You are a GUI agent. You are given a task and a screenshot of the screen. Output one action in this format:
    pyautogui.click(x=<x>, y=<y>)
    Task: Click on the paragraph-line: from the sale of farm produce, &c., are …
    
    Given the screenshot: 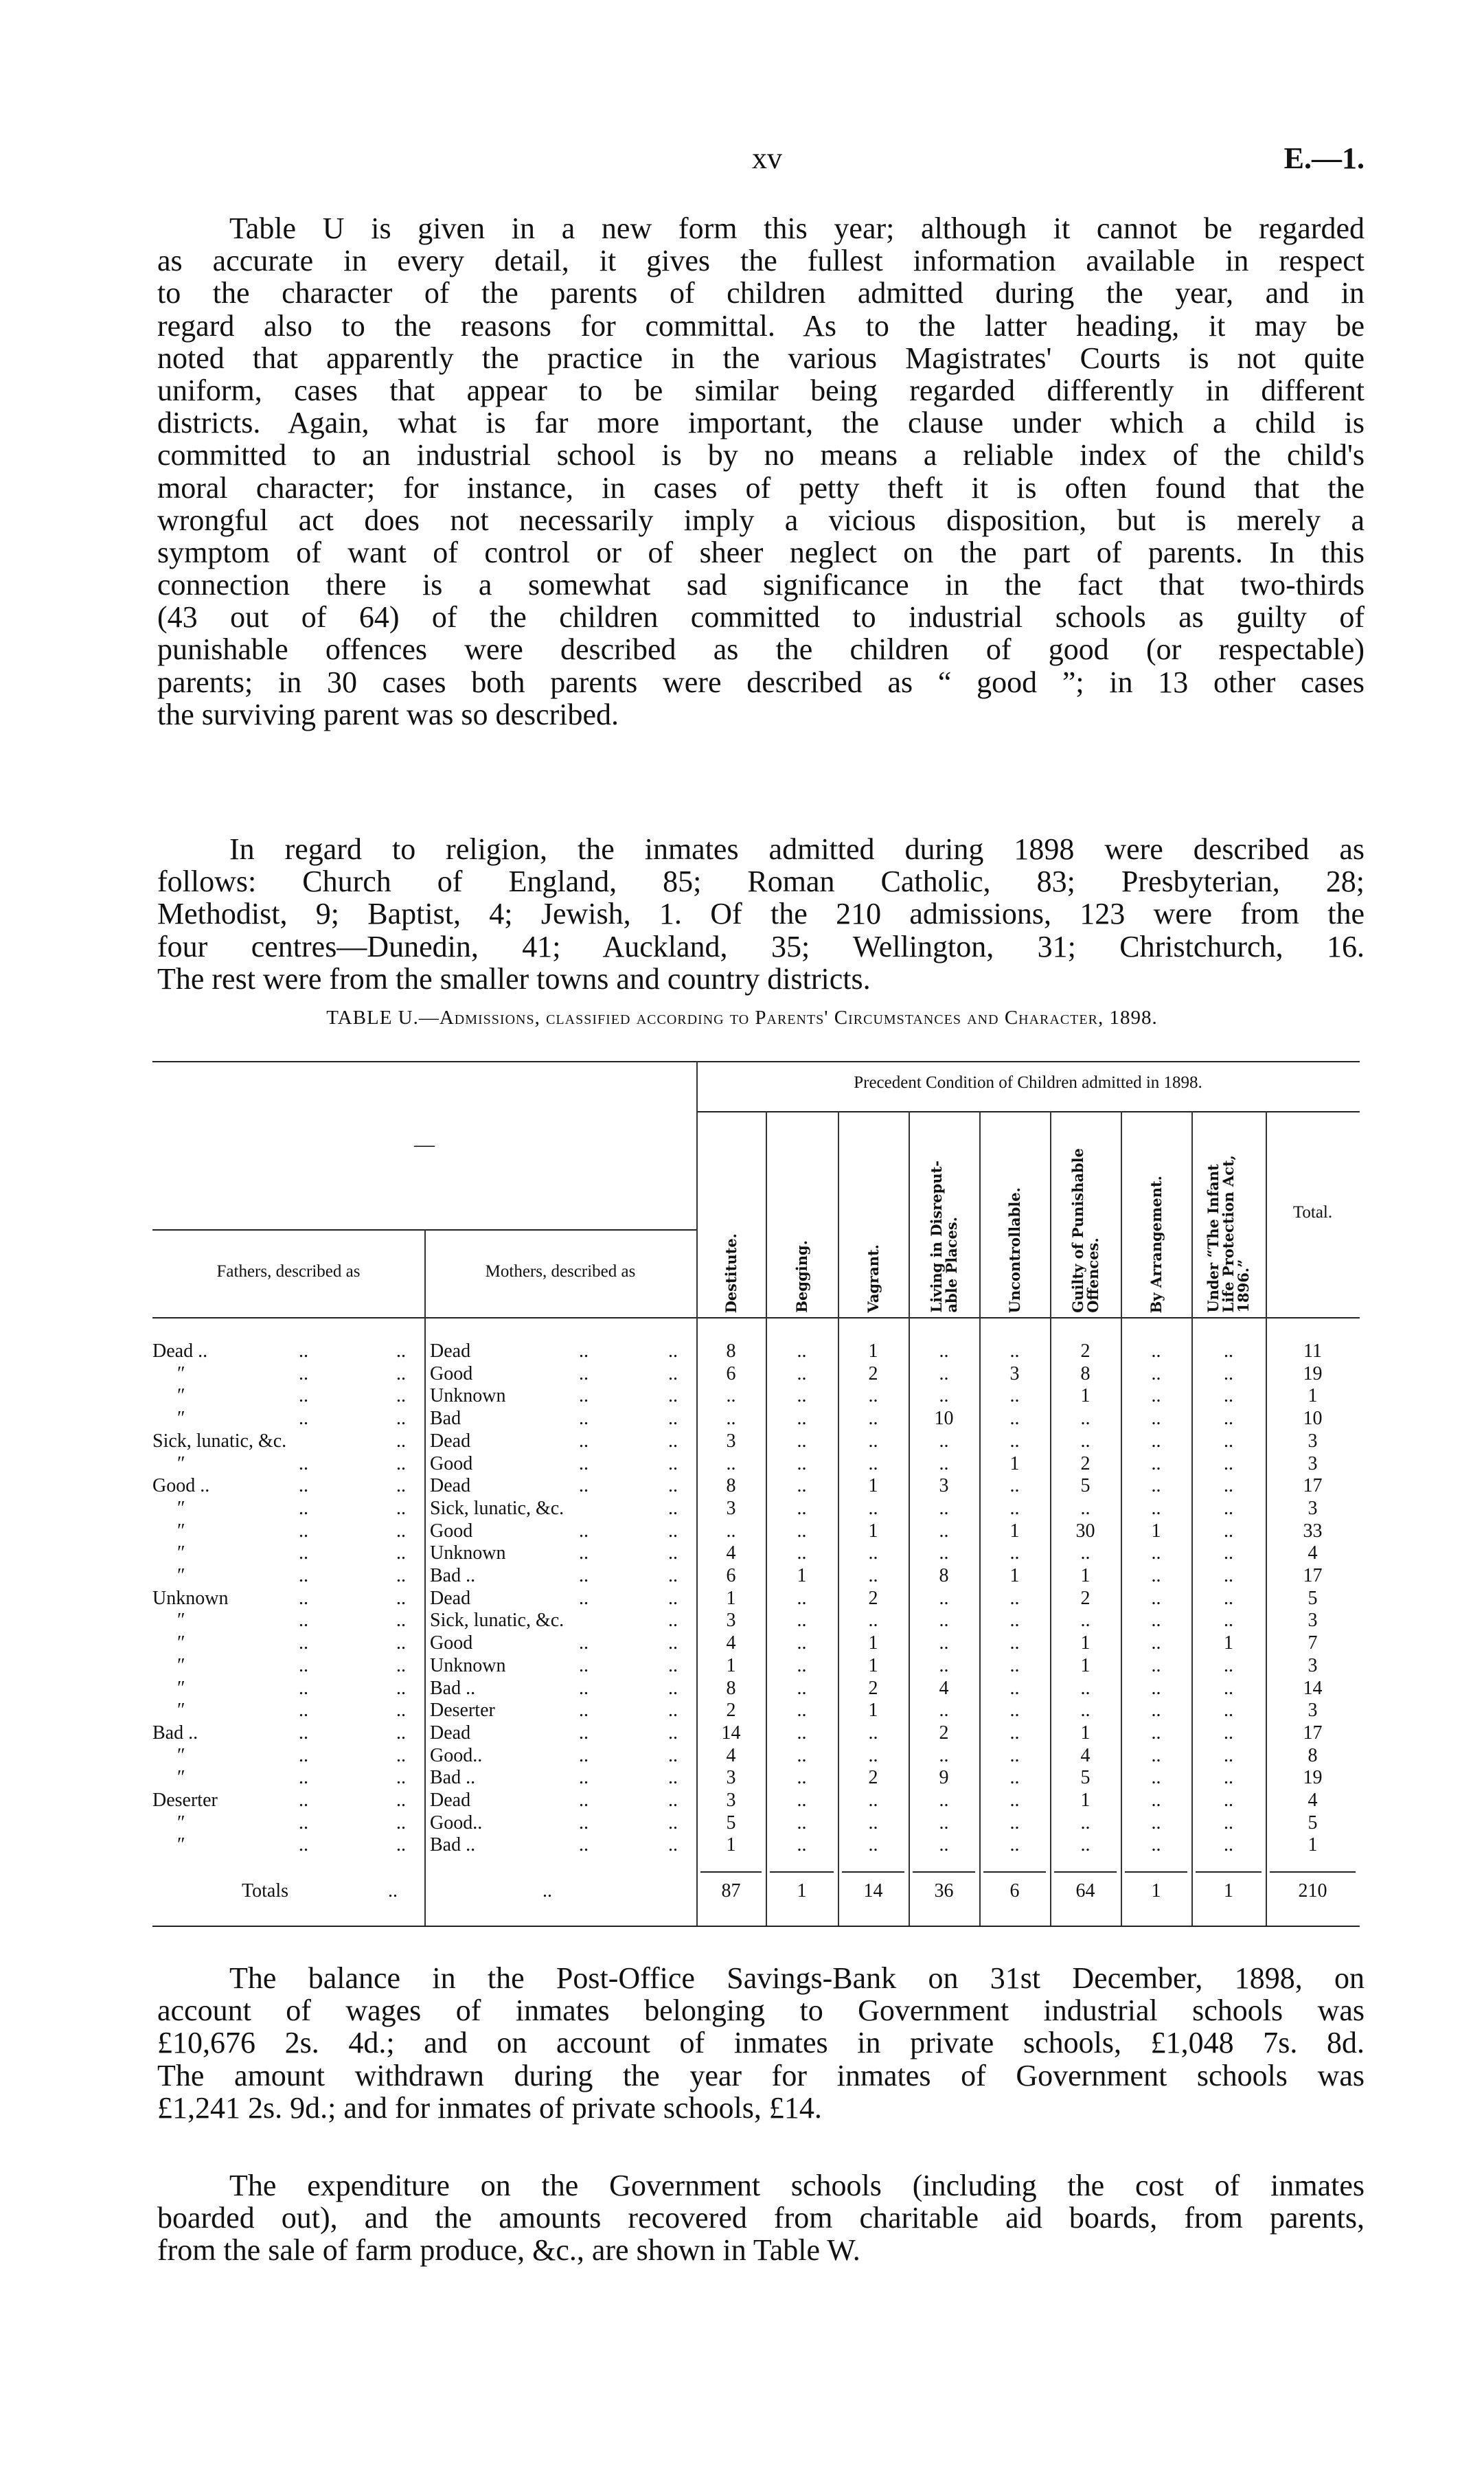 What is the action you would take?
    pyautogui.click(x=509, y=2250)
    